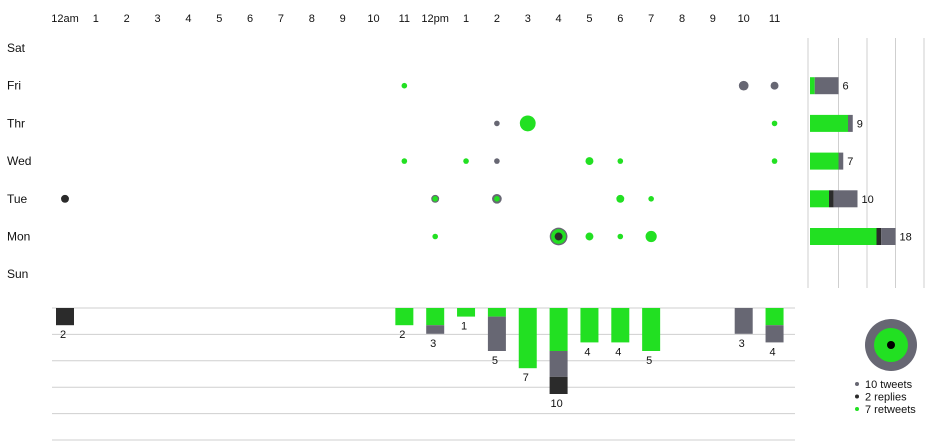  What do you see at coordinates (17, 199) in the screenshot?
I see `day-label: Tue` at bounding box center [17, 199].